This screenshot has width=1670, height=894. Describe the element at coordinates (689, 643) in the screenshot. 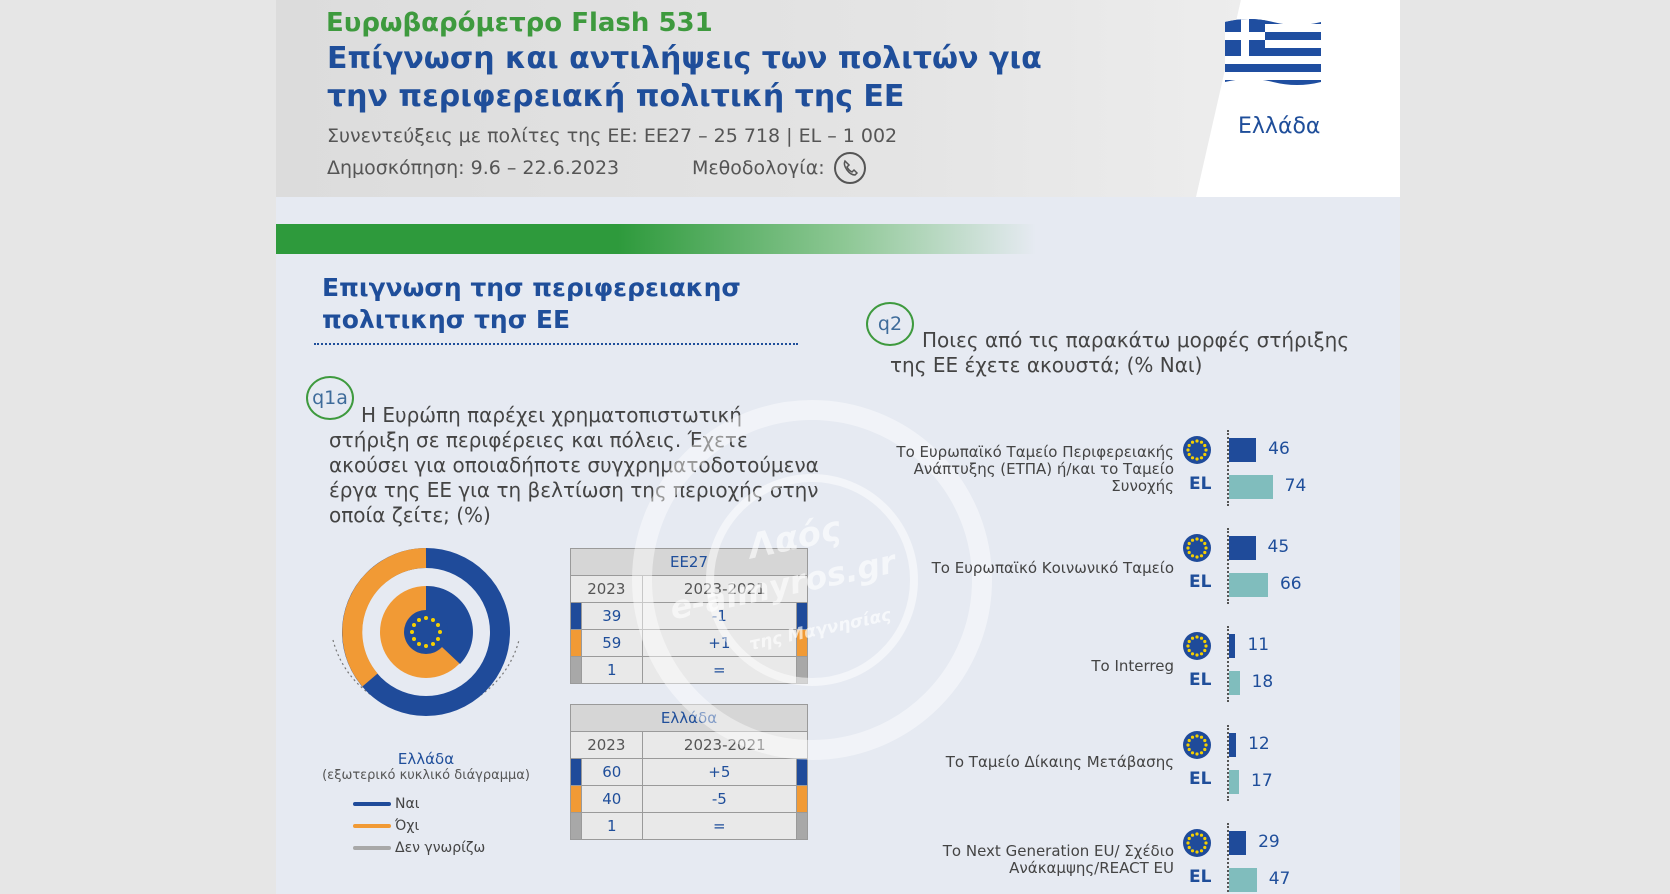

I see `table-row: 59 +1` at that location.